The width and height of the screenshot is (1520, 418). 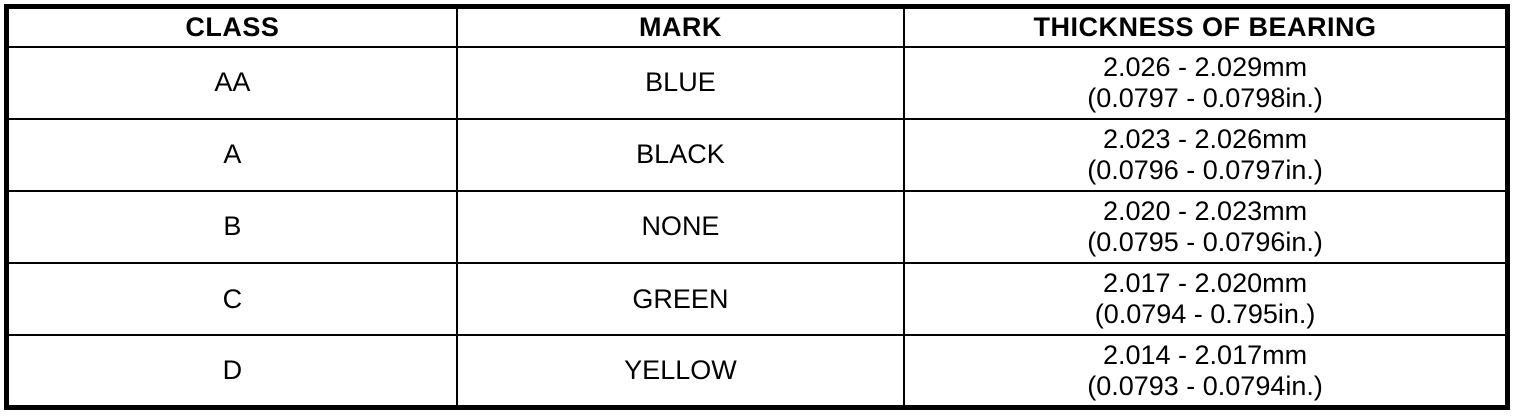 I want to click on thickness-in: (0.0797 - 0.0798in.), so click(x=1205, y=97).